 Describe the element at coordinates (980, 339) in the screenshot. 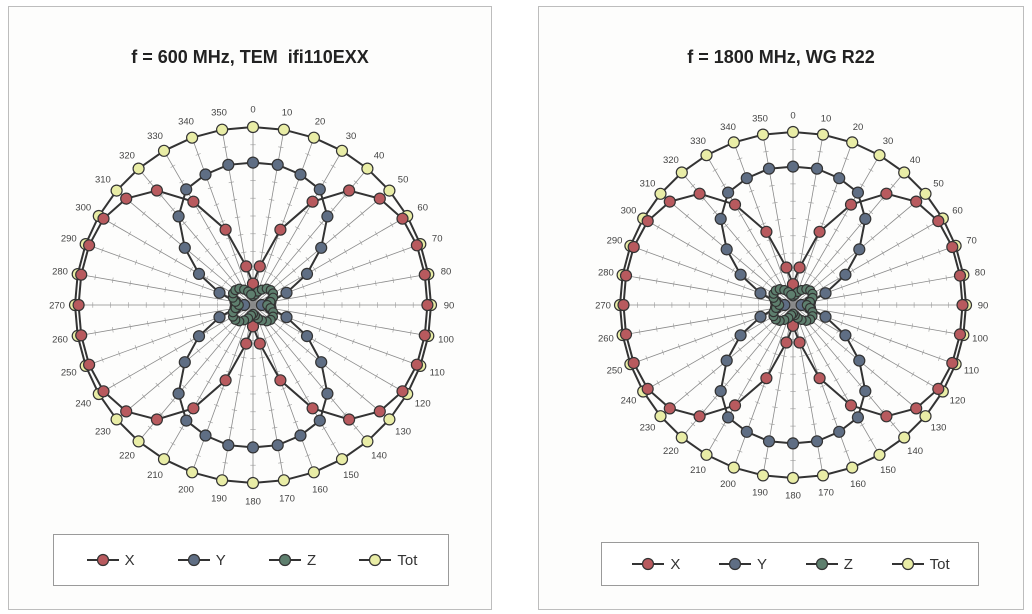

I see `angle-label: 100` at that location.